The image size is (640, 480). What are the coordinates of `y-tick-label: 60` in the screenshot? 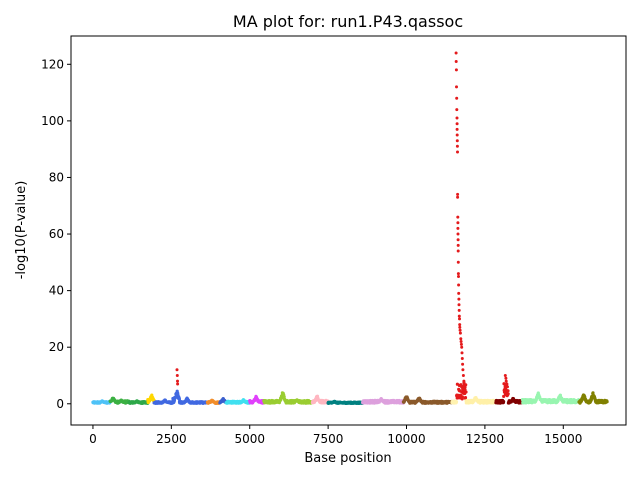 It's located at (56, 234).